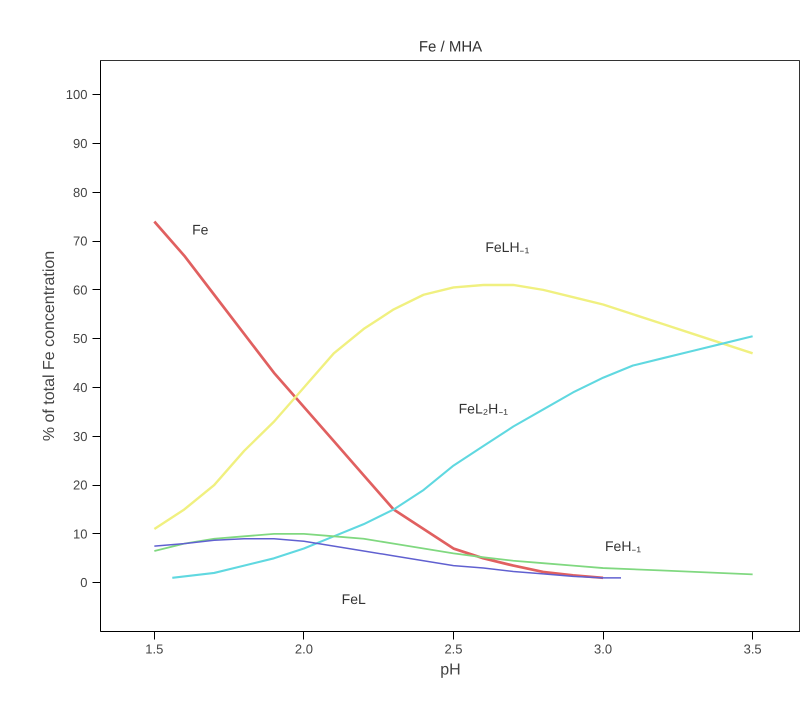  I want to click on x-tick-label: 3.0, so click(603, 649).